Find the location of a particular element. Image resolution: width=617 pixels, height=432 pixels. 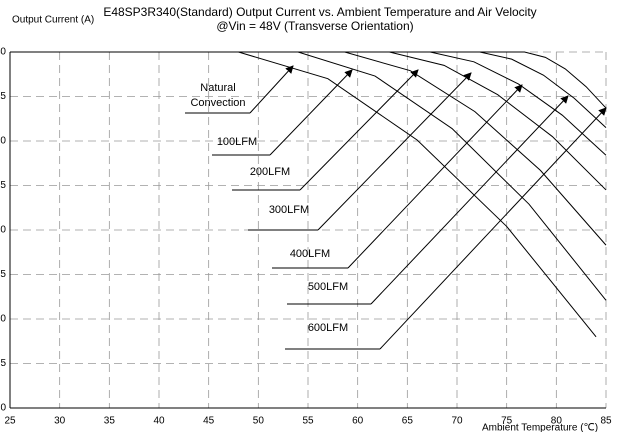

x-tick-label: 80 is located at coordinates (557, 421).